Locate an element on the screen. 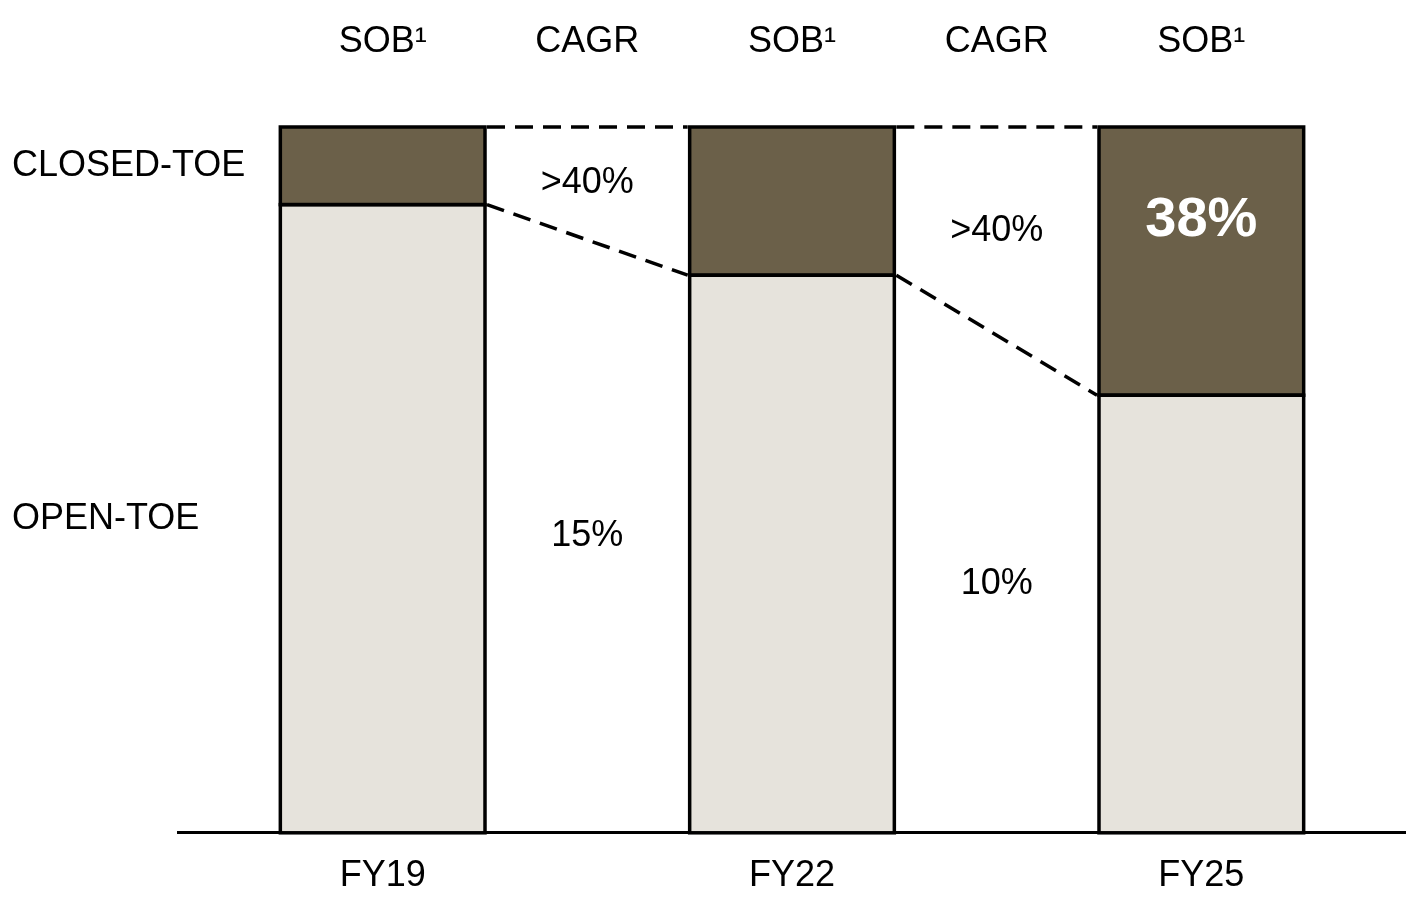 The width and height of the screenshot is (1406, 924). series-label: CLOSED-TOE is located at coordinates (129, 163).